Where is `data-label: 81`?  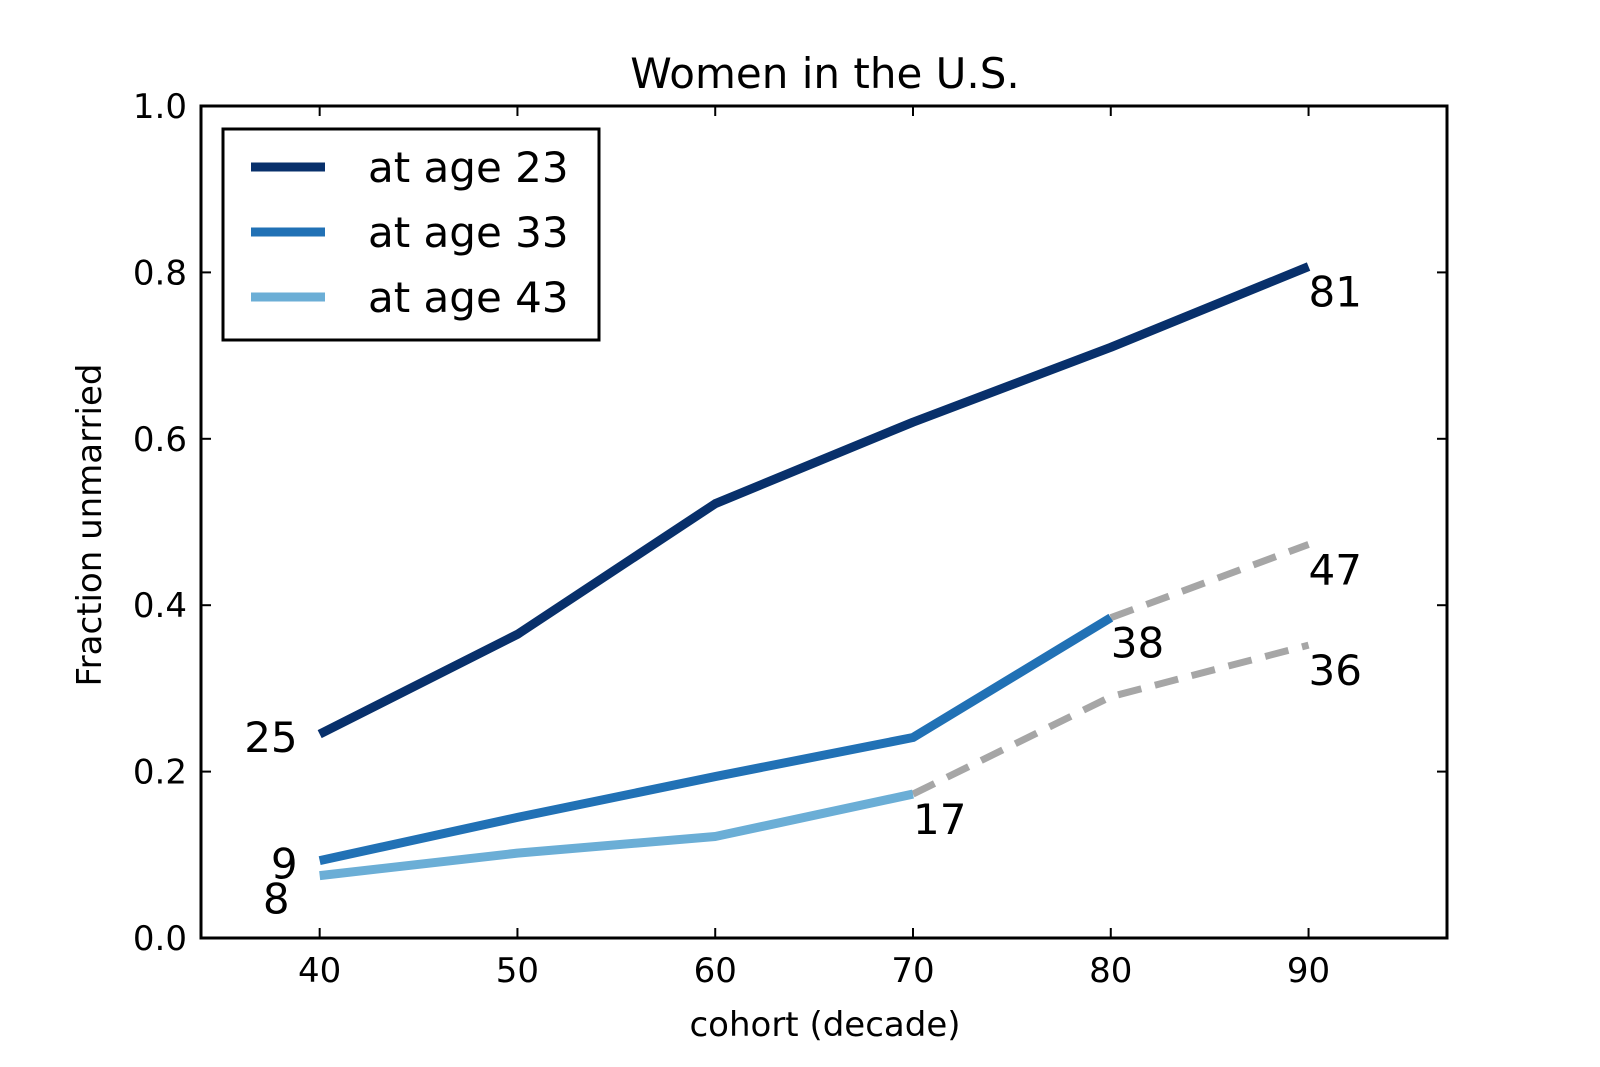
data-label: 81 is located at coordinates (1335, 292).